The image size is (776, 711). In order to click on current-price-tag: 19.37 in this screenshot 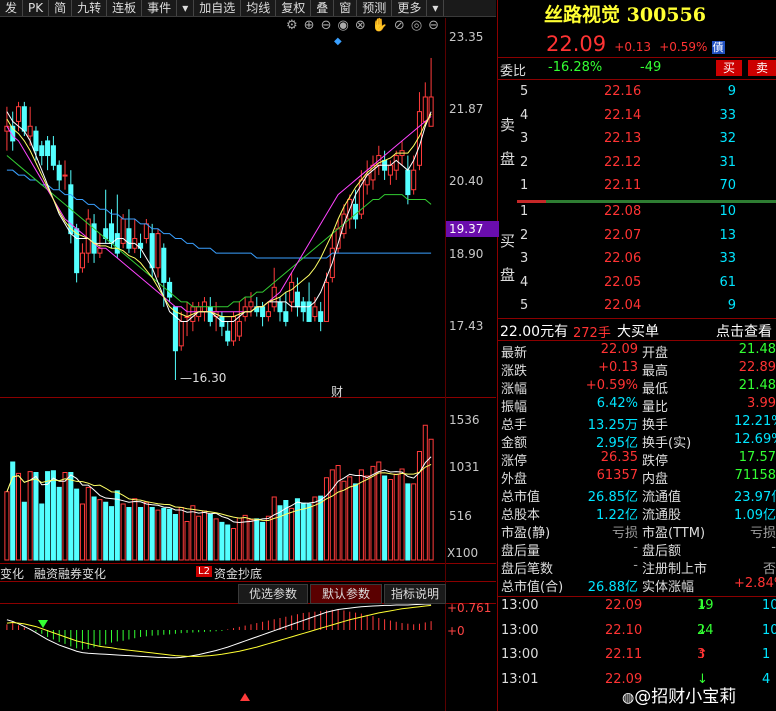, I will do `click(472, 229)`.